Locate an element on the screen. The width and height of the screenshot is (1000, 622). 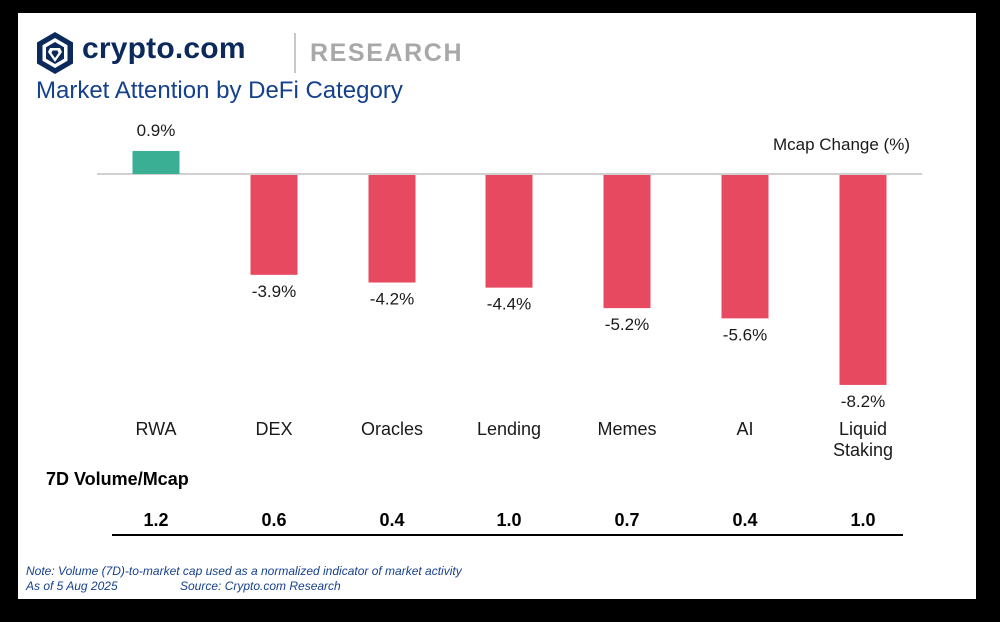
value-label: -3.9% is located at coordinates (274, 291).